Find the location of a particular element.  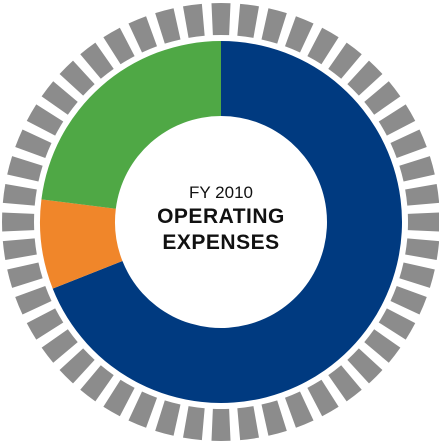

center-label: FY 2010 OPERATING EXPENSES is located at coordinates (221, 219).